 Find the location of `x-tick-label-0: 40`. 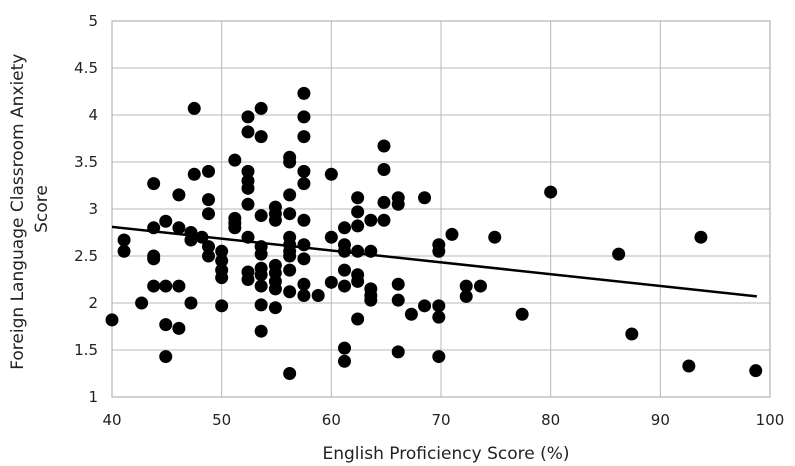

x-tick-label-0: 40 is located at coordinates (111, 420).